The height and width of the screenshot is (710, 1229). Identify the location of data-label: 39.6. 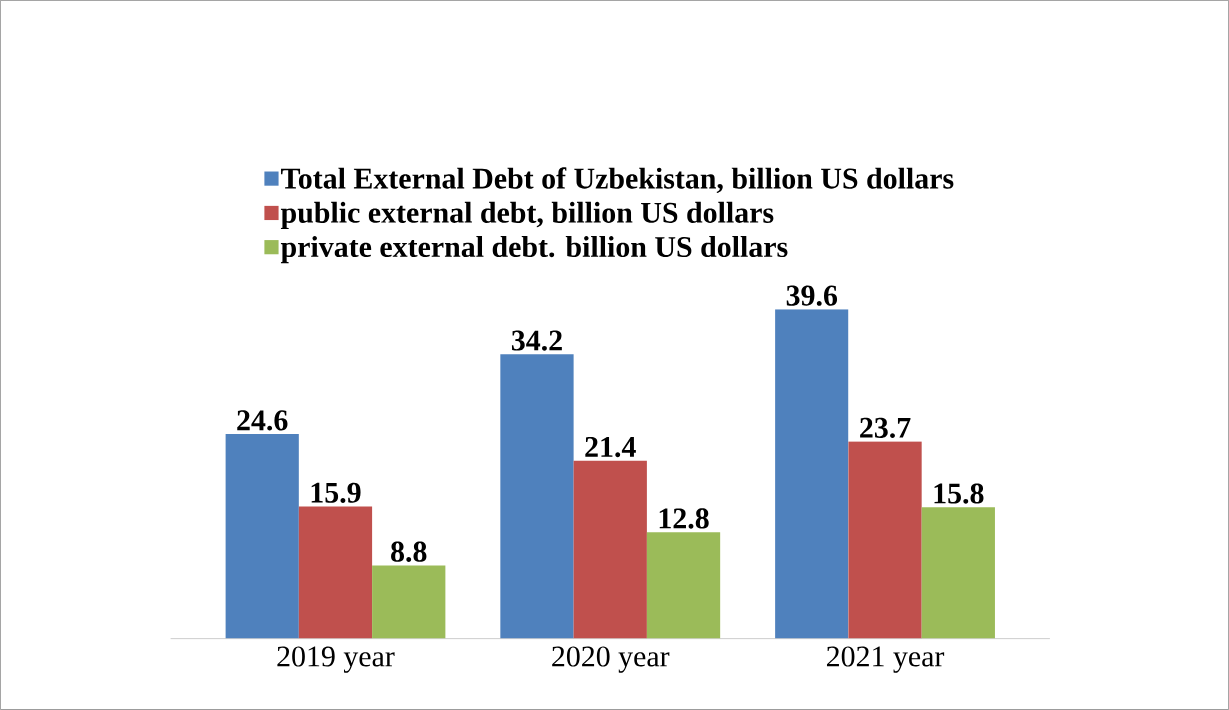
(812, 295).